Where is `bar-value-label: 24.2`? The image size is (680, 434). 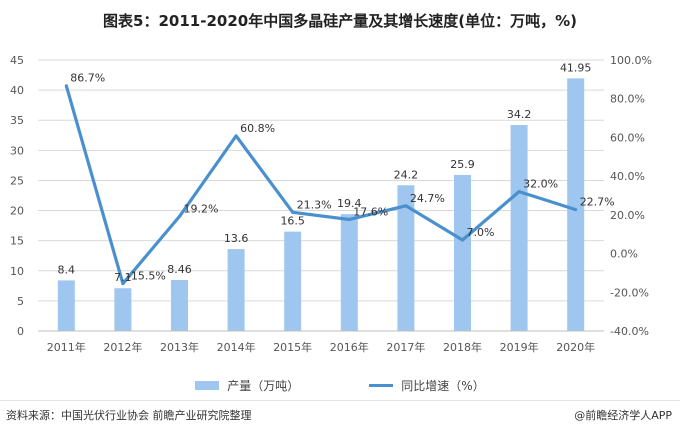
bar-value-label: 24.2 is located at coordinates (406, 174).